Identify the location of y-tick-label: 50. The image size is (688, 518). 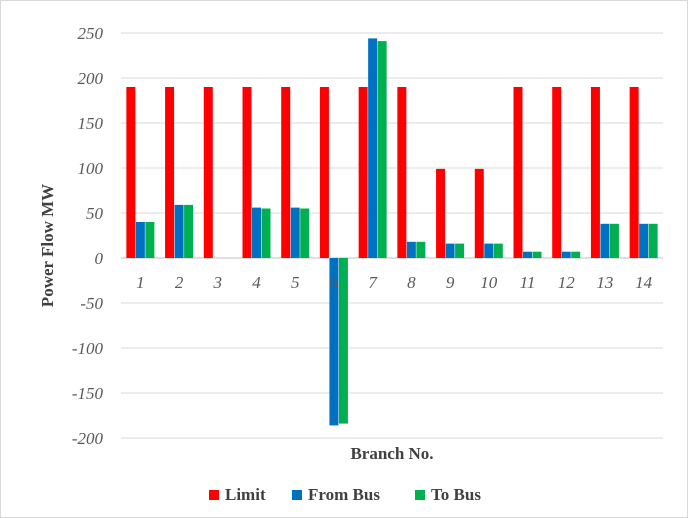
(95, 213).